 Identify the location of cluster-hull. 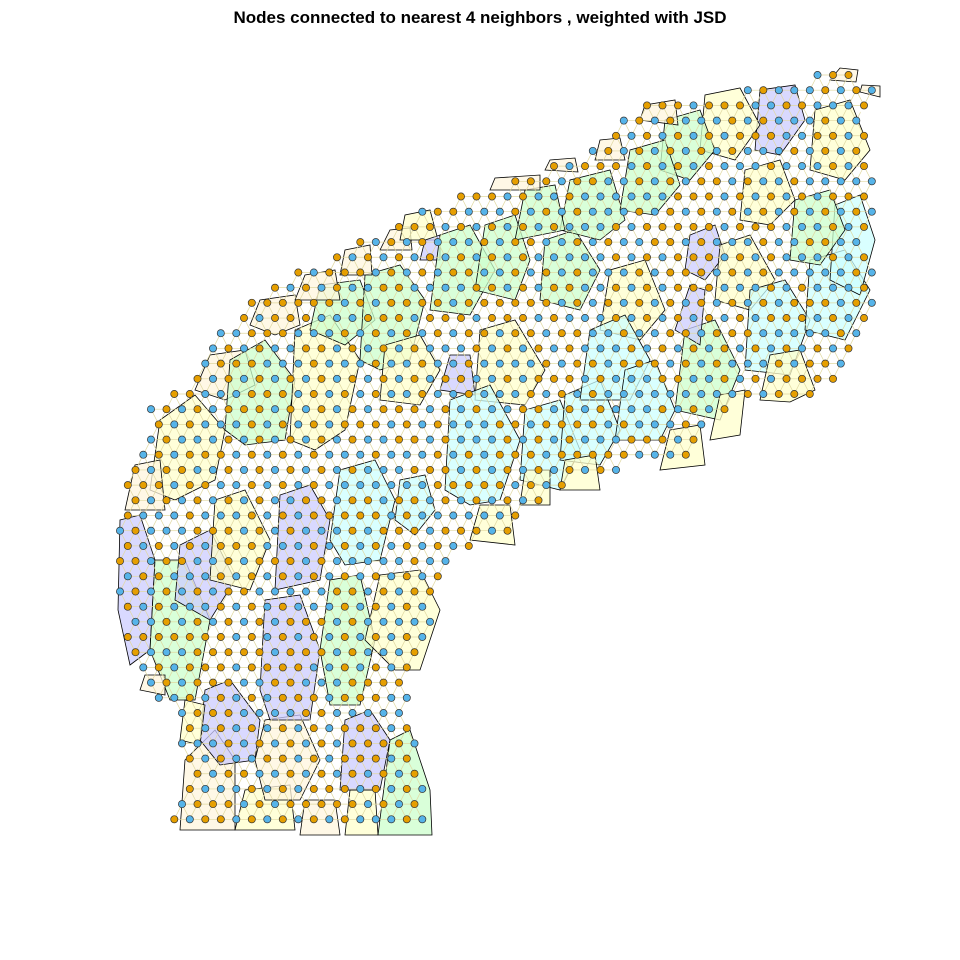
(730, 124).